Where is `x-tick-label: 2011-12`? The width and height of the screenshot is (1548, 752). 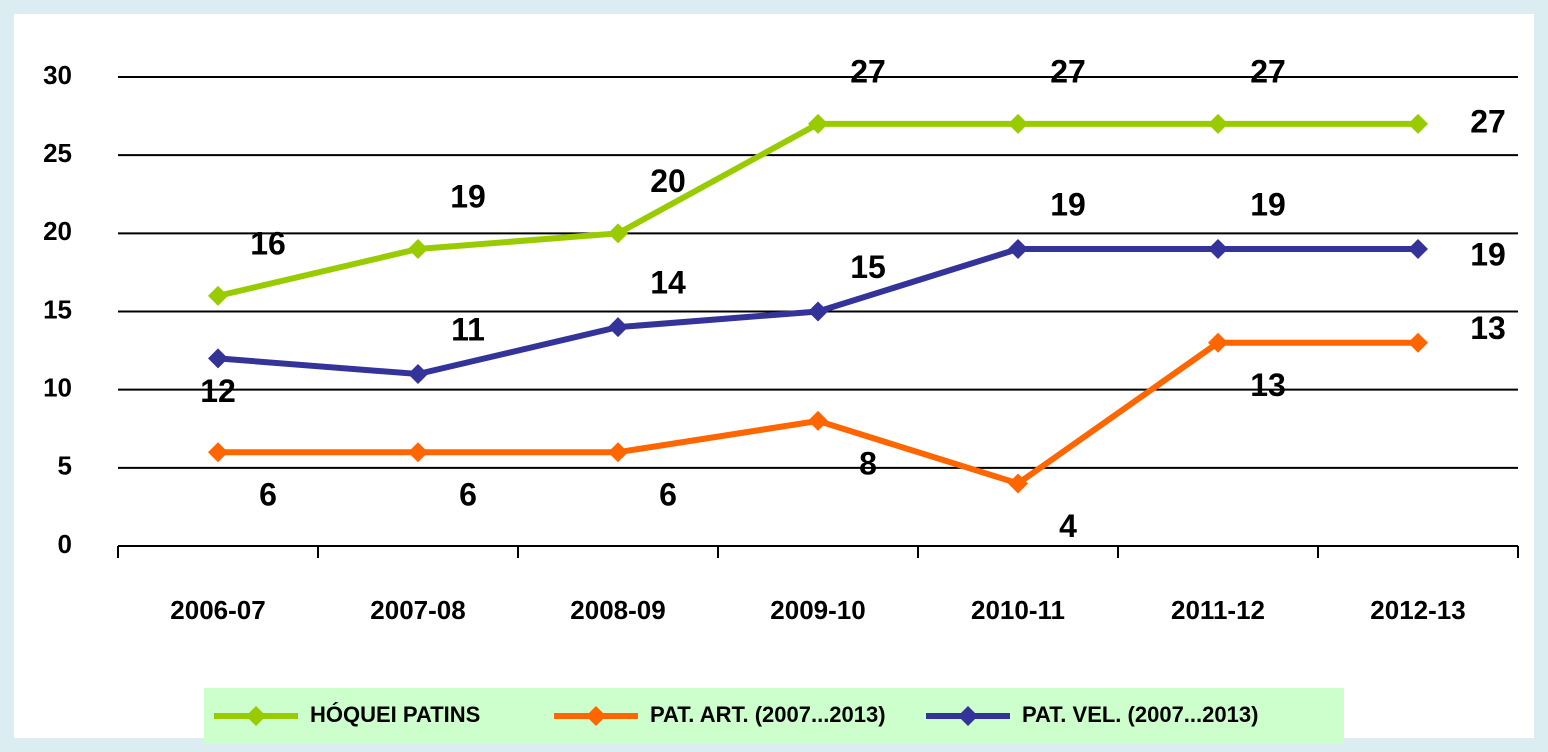 x-tick-label: 2011-12 is located at coordinates (1218, 610).